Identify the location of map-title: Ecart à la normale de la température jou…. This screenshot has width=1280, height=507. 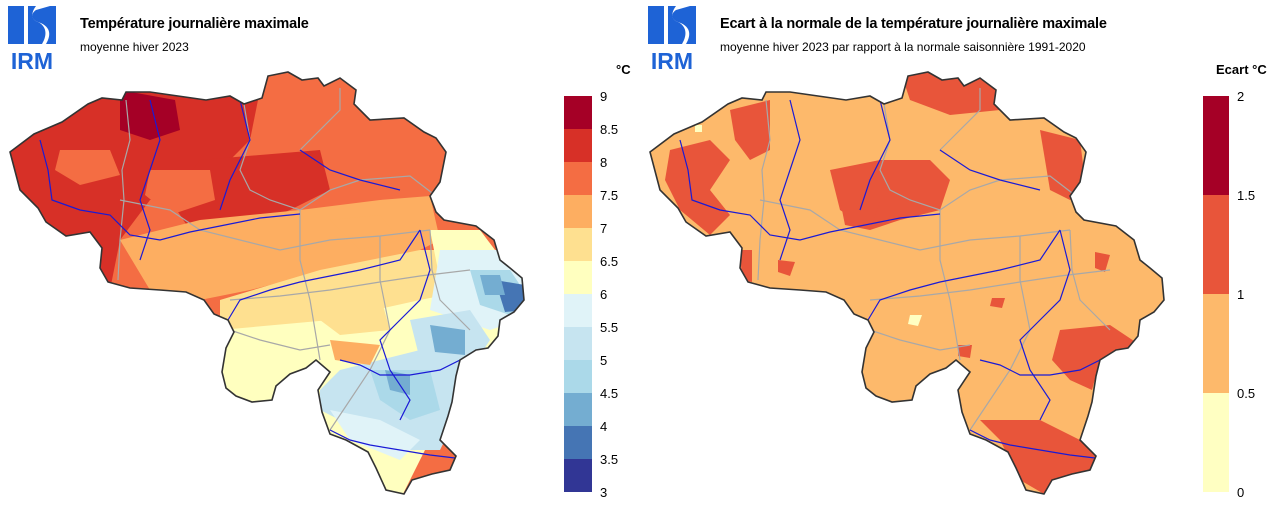
(913, 24).